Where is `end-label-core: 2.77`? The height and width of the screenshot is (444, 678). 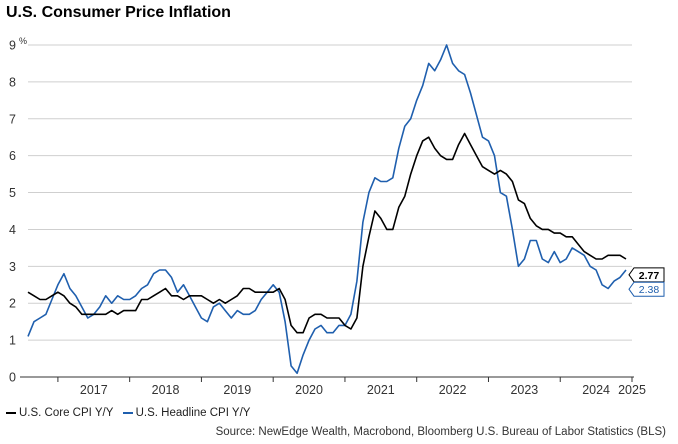
end-label-core: 2.77 is located at coordinates (649, 276).